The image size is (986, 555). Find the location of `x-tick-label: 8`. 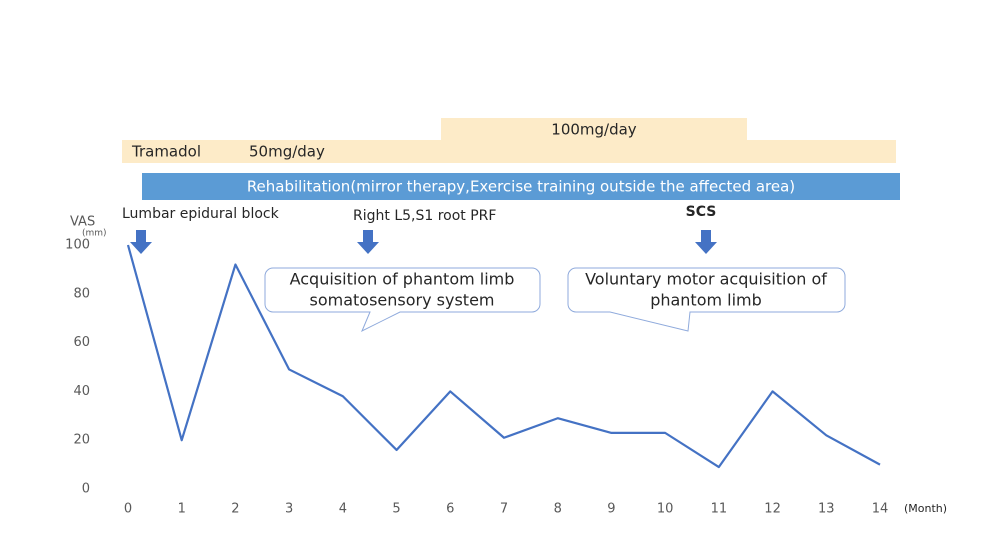

x-tick-label: 8 is located at coordinates (558, 509).